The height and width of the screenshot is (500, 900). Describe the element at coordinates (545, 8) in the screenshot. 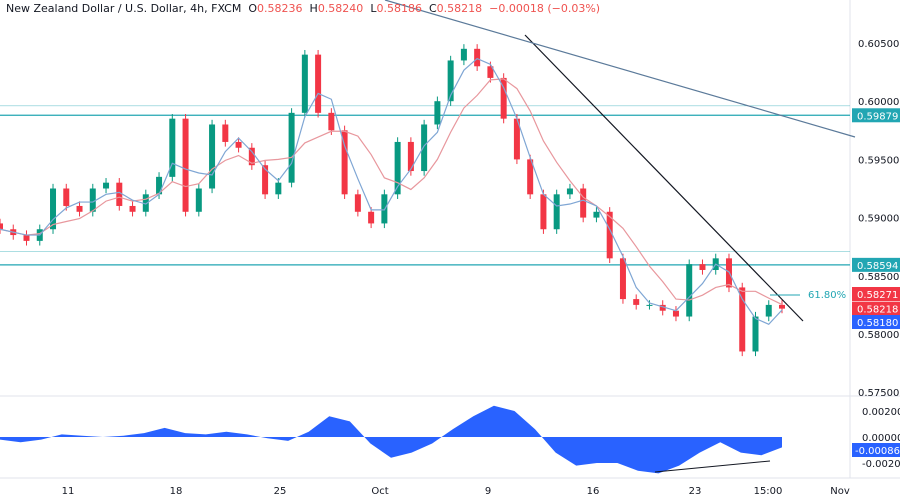

I see `change-value: −0.00018 (−0.03%)` at that location.